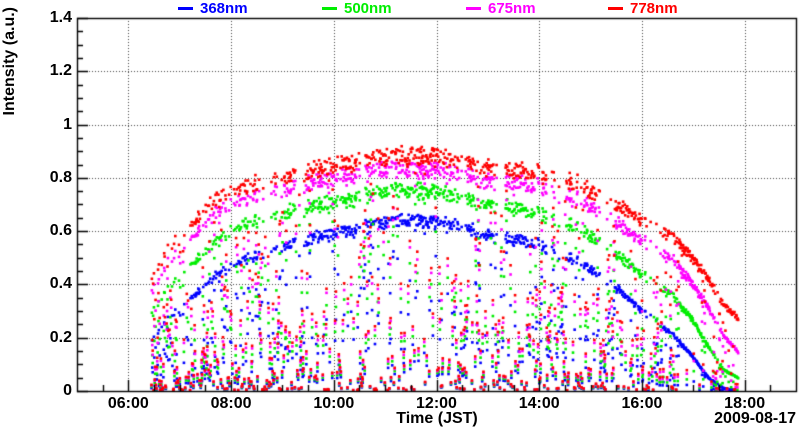 The width and height of the screenshot is (800, 434). I want to click on legend-label-500nm: 500nm, so click(368, 8).